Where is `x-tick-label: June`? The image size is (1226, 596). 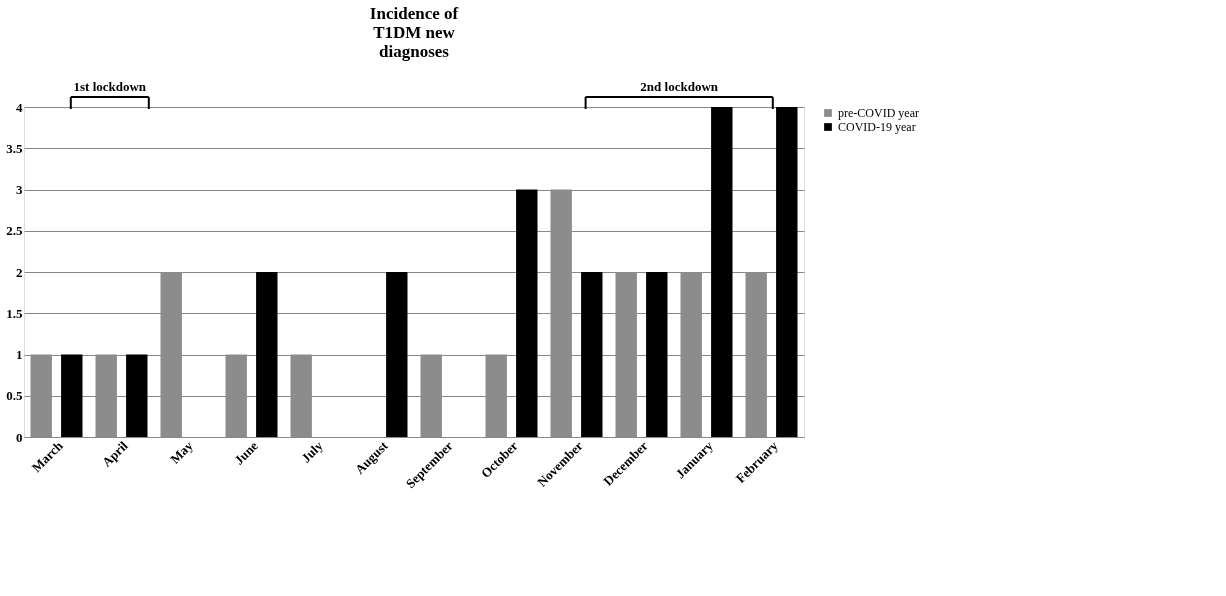 x-tick-label: June is located at coordinates (246, 452).